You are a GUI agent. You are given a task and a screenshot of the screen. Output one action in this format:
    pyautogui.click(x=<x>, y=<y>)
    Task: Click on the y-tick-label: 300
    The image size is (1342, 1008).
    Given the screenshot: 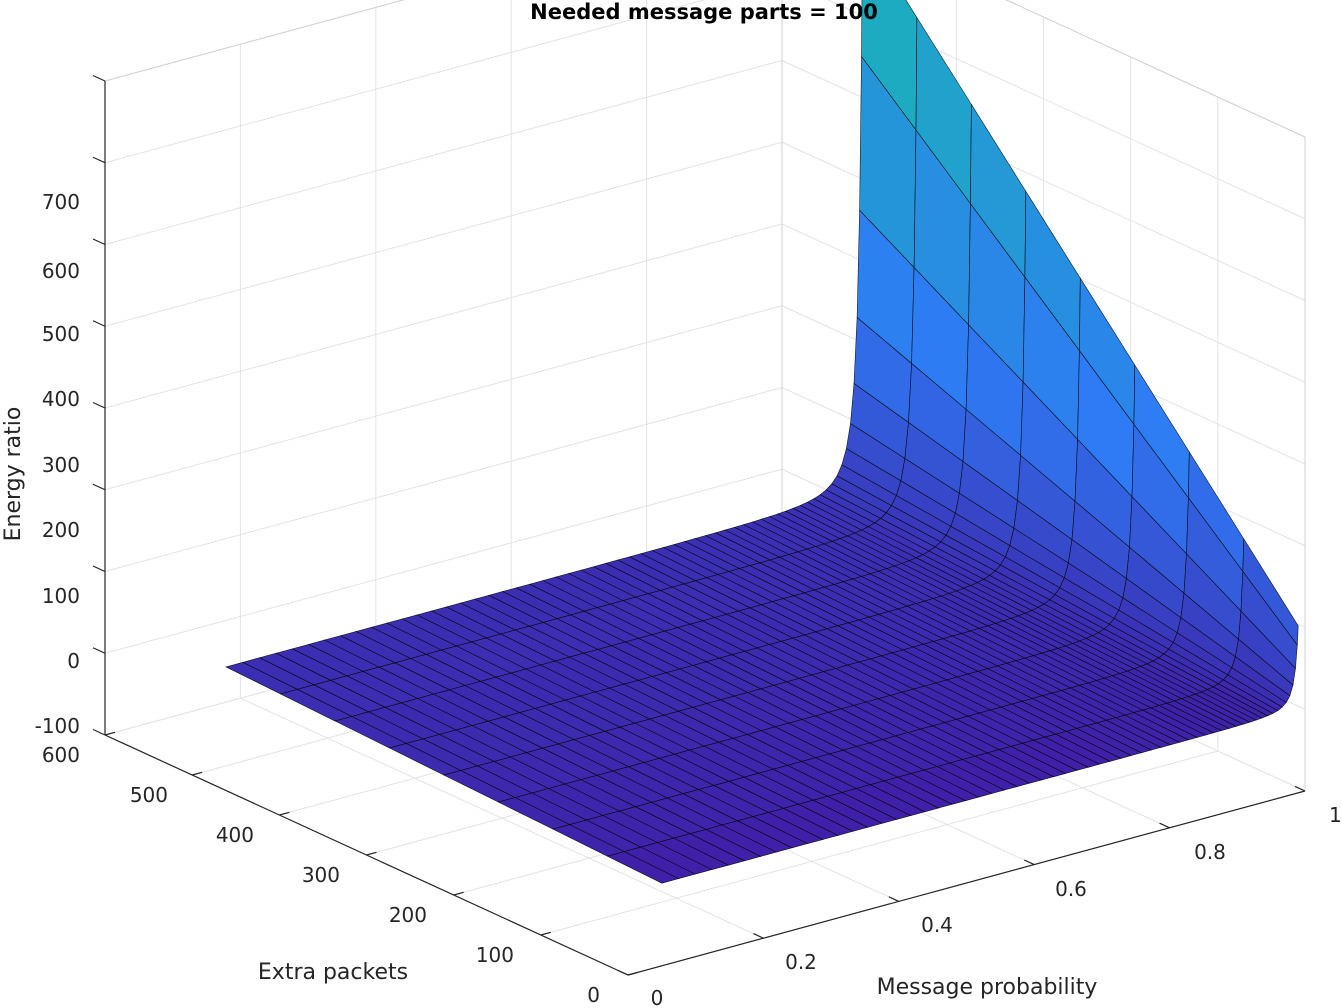 What is the action you would take?
    pyautogui.click(x=321, y=875)
    